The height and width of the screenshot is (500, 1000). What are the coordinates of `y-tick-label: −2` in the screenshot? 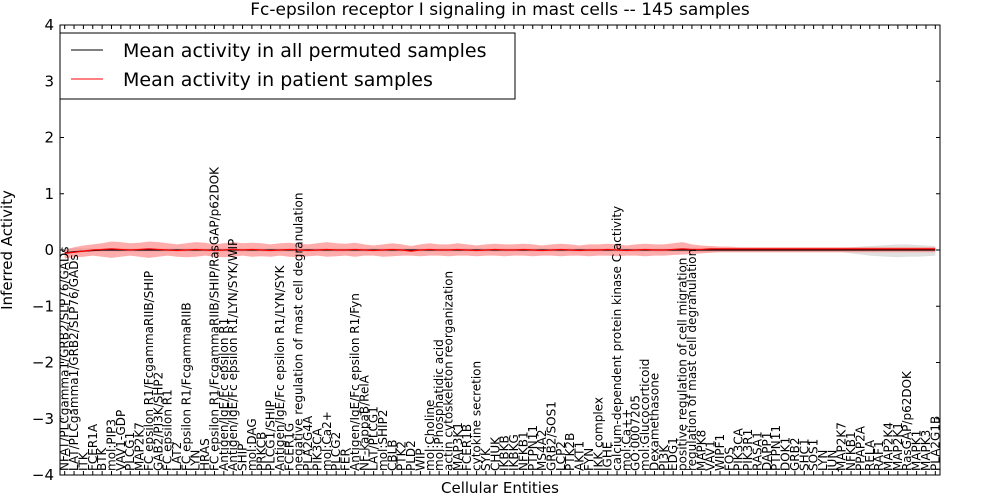 It's located at (43, 363).